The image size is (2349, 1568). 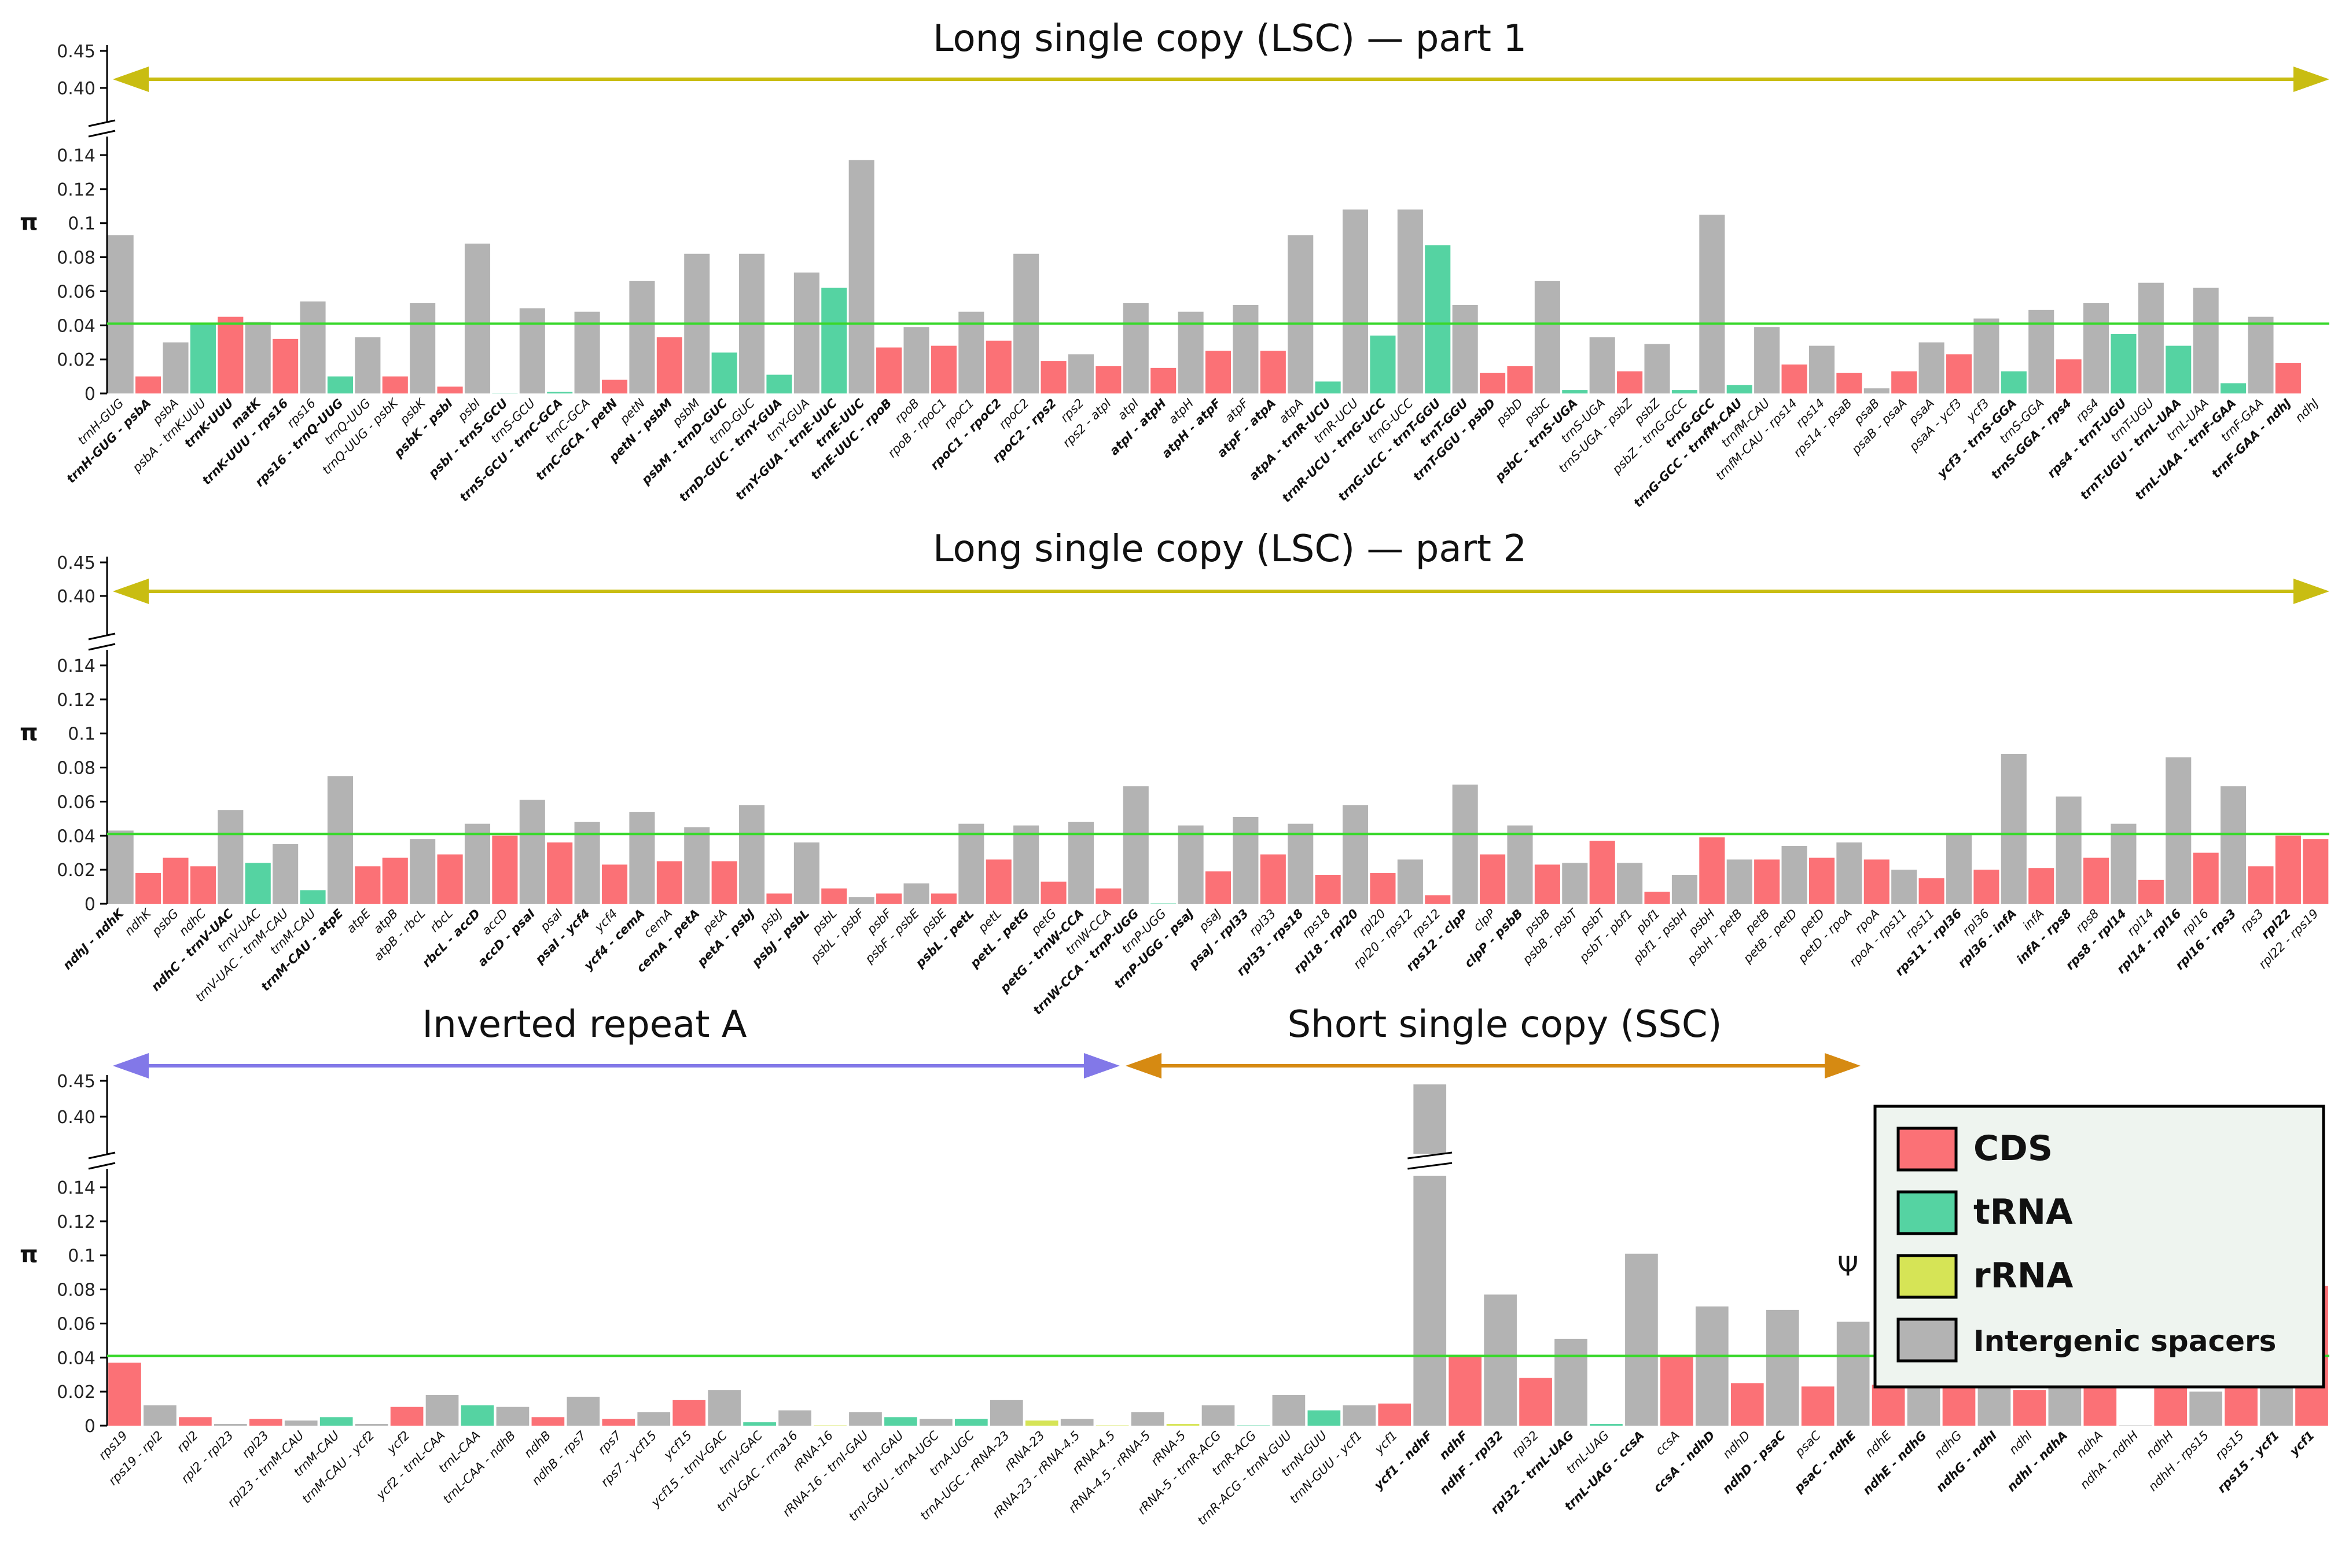 What do you see at coordinates (1430, 1119) in the screenshot?
I see `bar-spacer-upper` at bounding box center [1430, 1119].